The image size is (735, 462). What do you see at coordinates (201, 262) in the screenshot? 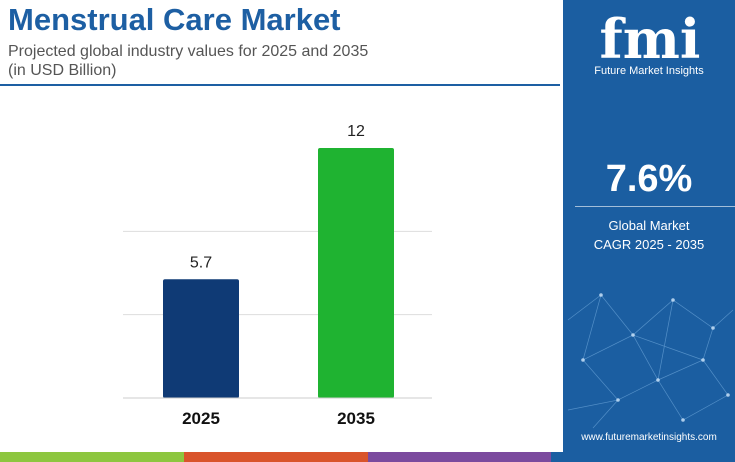
I see `data-label-2025: 5.7` at bounding box center [201, 262].